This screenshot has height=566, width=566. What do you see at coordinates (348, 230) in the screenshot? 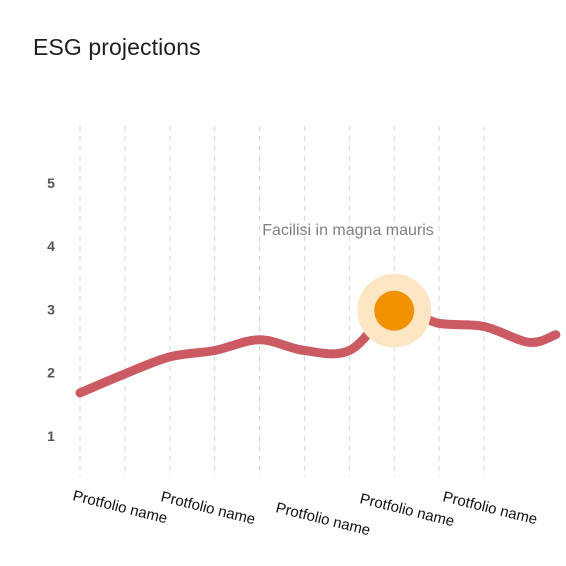
I see `annotation-label: Facilisi in magna mauris` at bounding box center [348, 230].